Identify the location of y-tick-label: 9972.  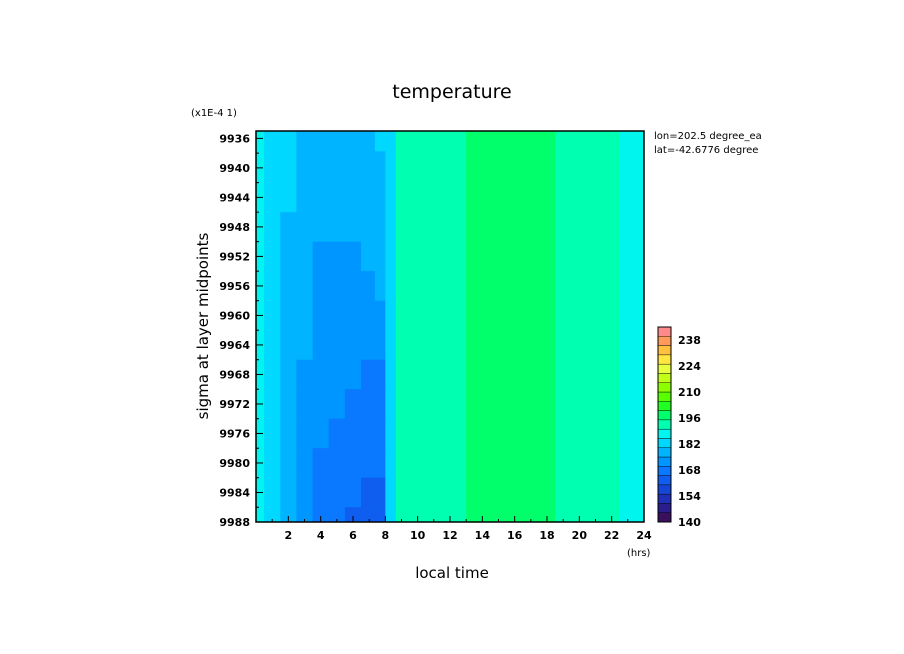
(234, 404).